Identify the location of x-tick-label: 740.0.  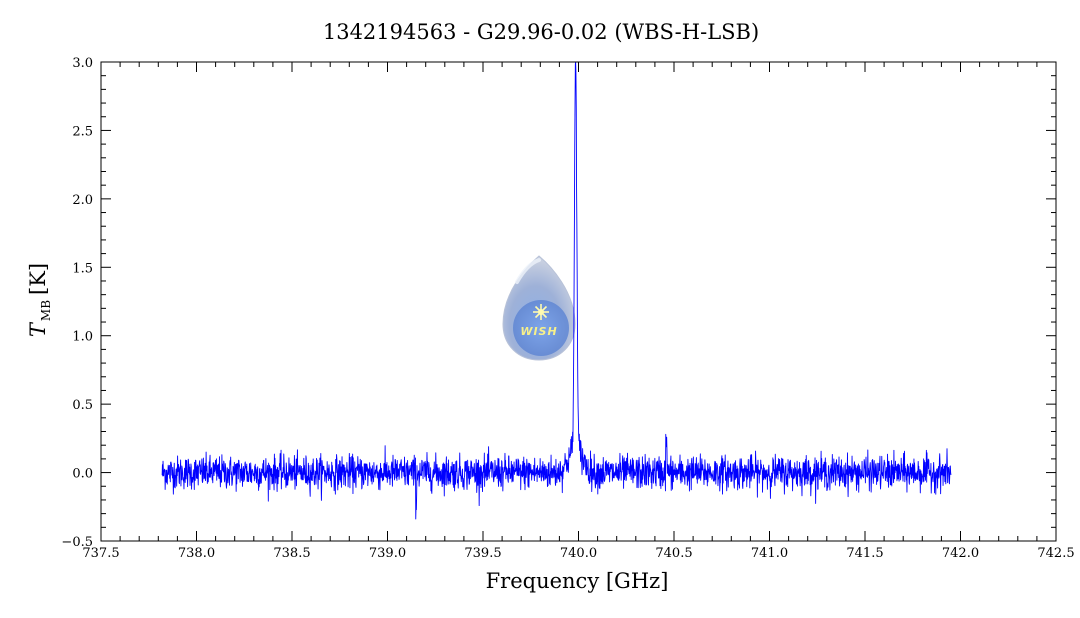
(578, 553).